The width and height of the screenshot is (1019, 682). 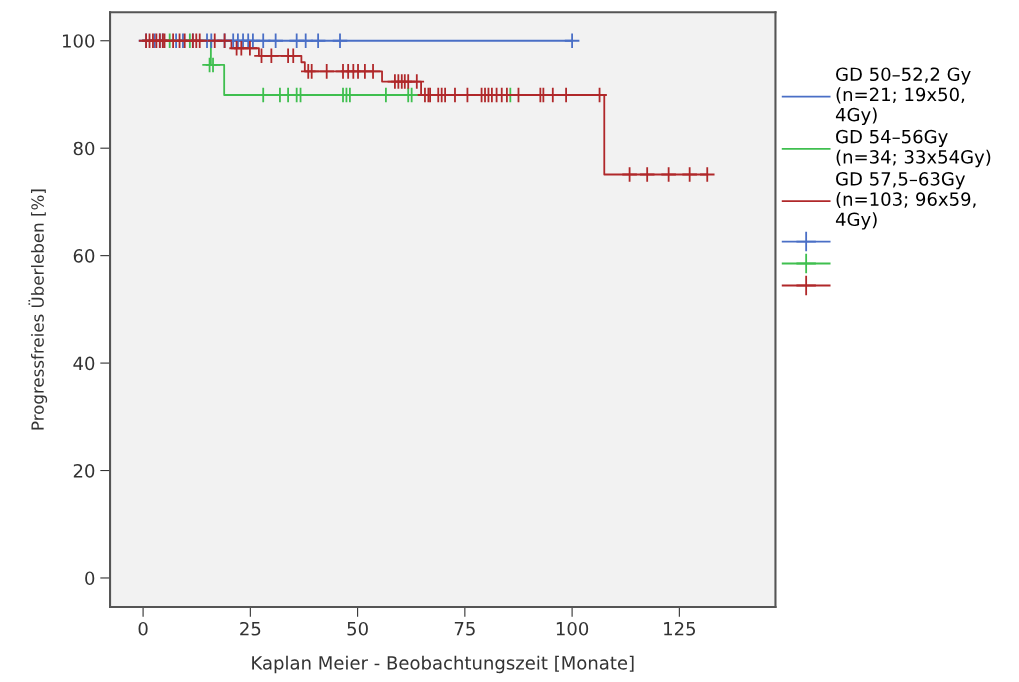 What do you see at coordinates (443, 664) in the screenshot?
I see `x-axis-title: Kaplan Meier - Beobachtungszeit [Monate]` at bounding box center [443, 664].